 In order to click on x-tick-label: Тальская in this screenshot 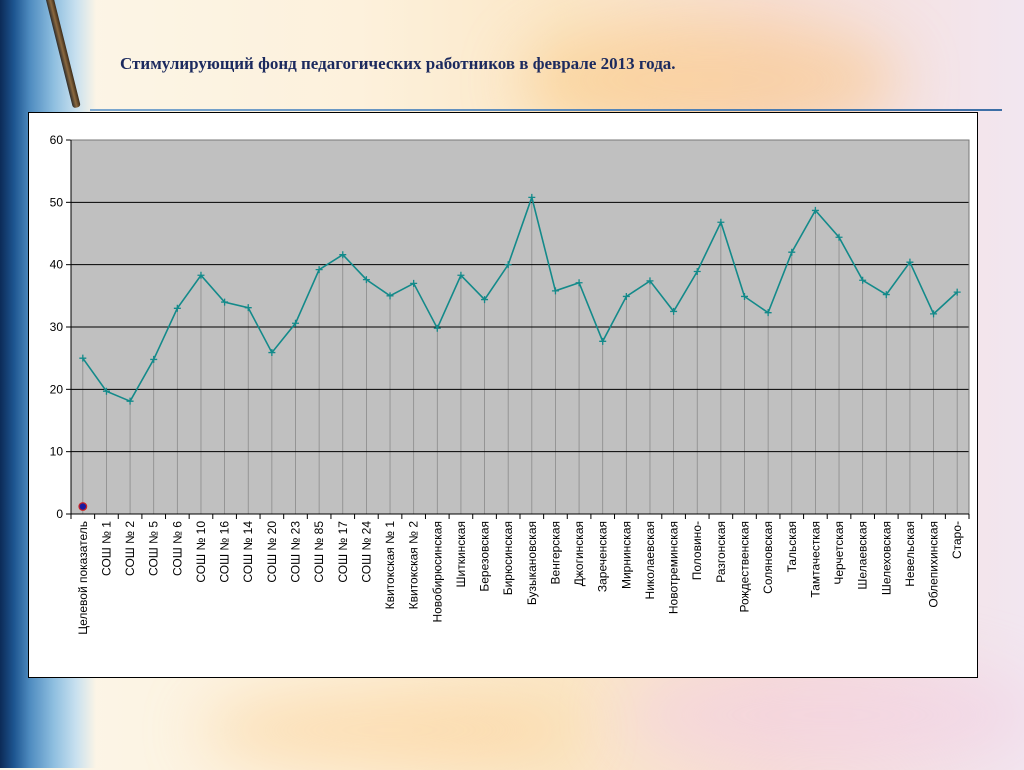, I will do `click(792, 546)`.